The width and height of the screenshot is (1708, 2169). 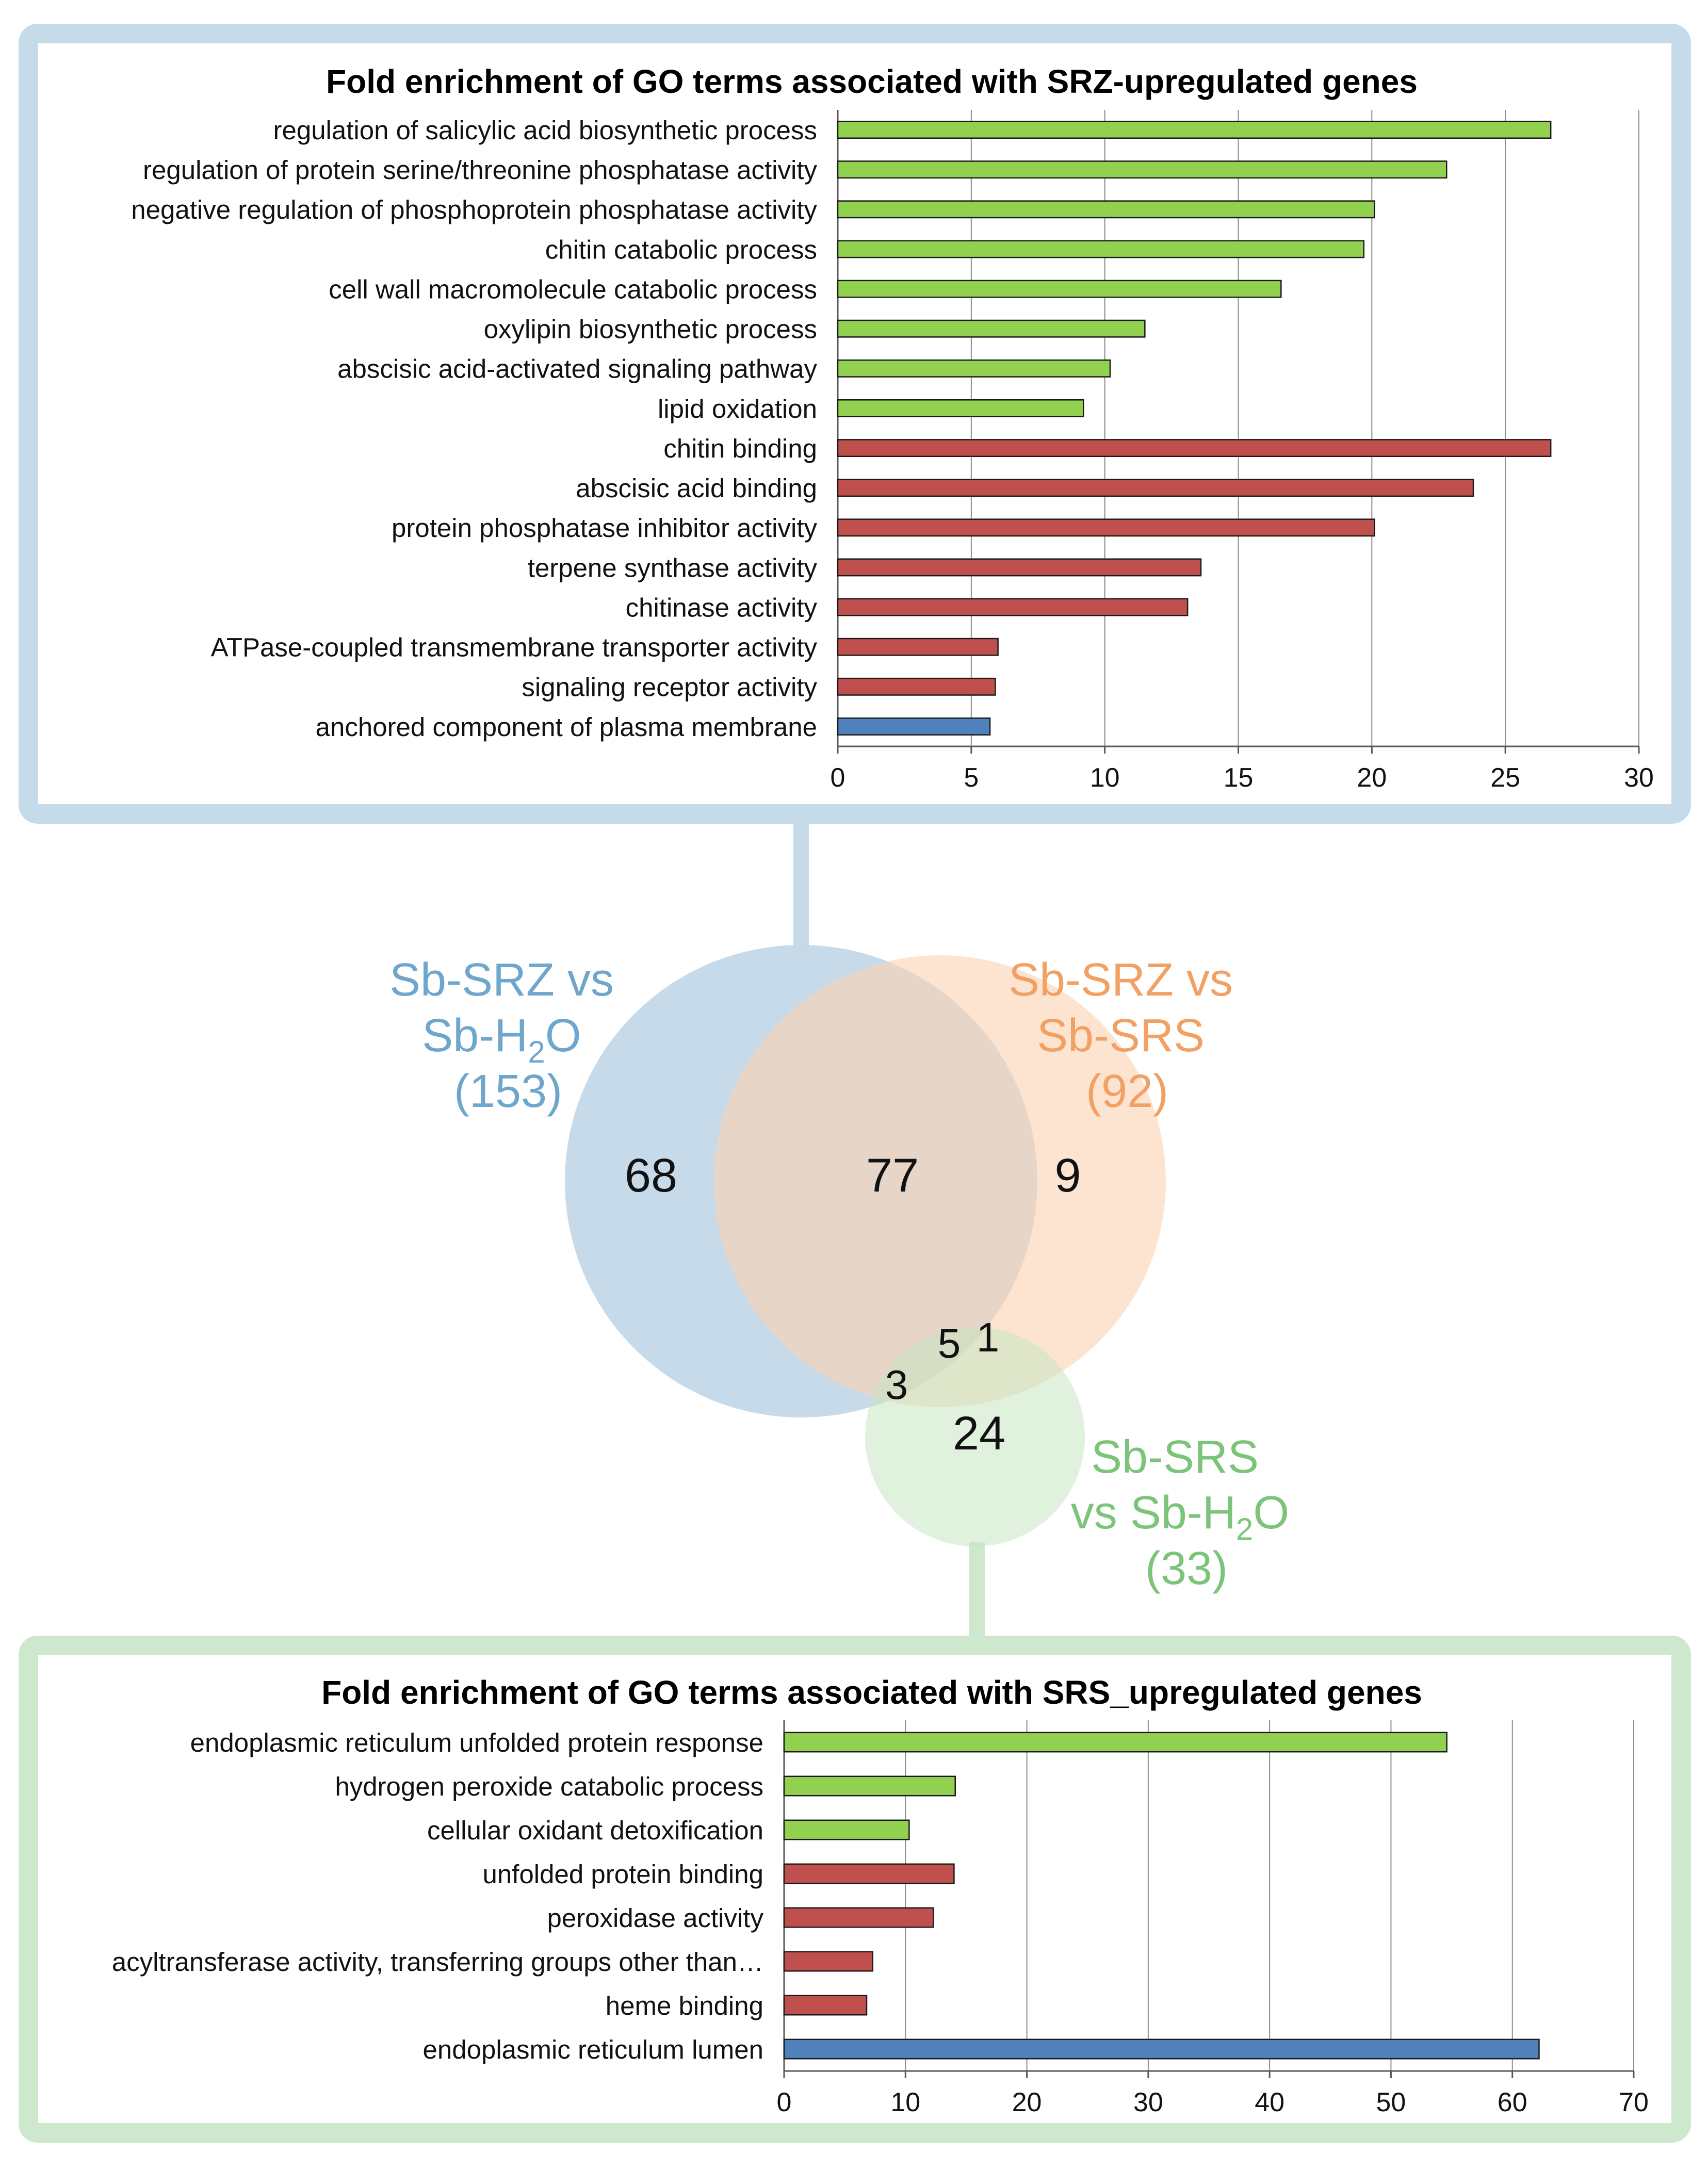 I want to click on venn-label-green-line3: (33), so click(x=1186, y=1568).